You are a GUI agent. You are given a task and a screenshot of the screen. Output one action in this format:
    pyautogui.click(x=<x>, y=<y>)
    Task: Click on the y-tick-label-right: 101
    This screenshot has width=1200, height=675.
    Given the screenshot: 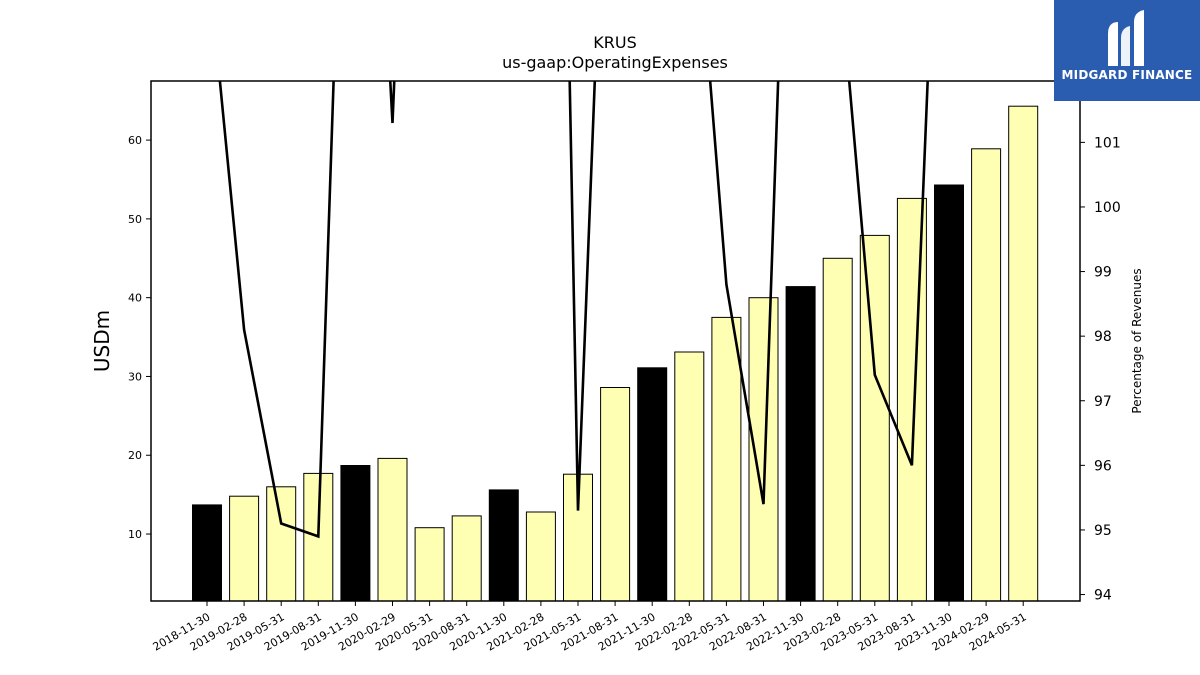 What is the action you would take?
    pyautogui.click(x=1107, y=143)
    